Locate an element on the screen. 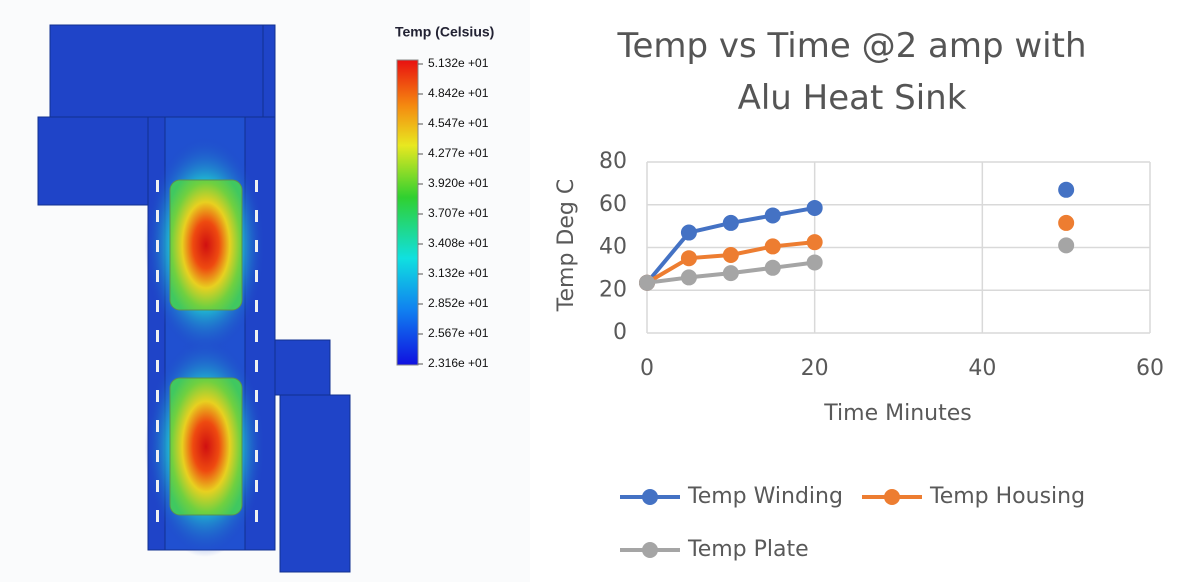 This screenshot has height=582, width=1185. legend-label: Temp Housing is located at coordinates (1007, 496).